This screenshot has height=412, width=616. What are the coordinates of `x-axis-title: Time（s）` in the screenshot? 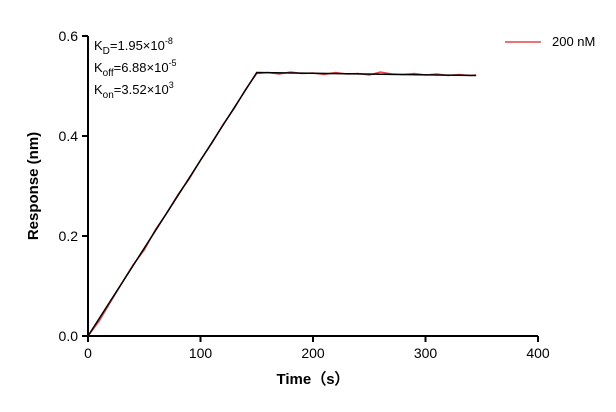 It's located at (312, 379).